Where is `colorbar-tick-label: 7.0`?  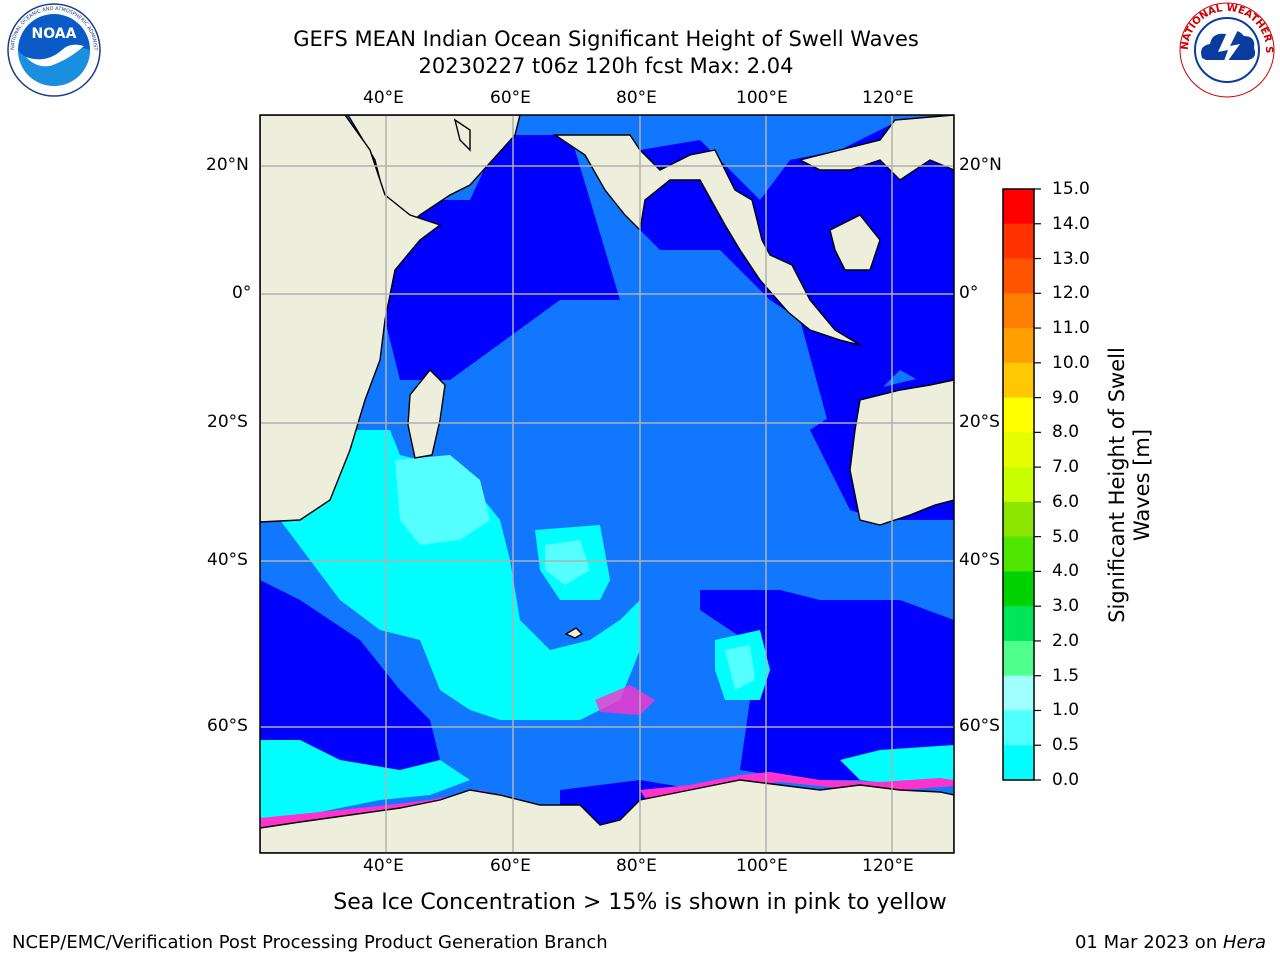
colorbar-tick-label: 7.0 is located at coordinates (1066, 467).